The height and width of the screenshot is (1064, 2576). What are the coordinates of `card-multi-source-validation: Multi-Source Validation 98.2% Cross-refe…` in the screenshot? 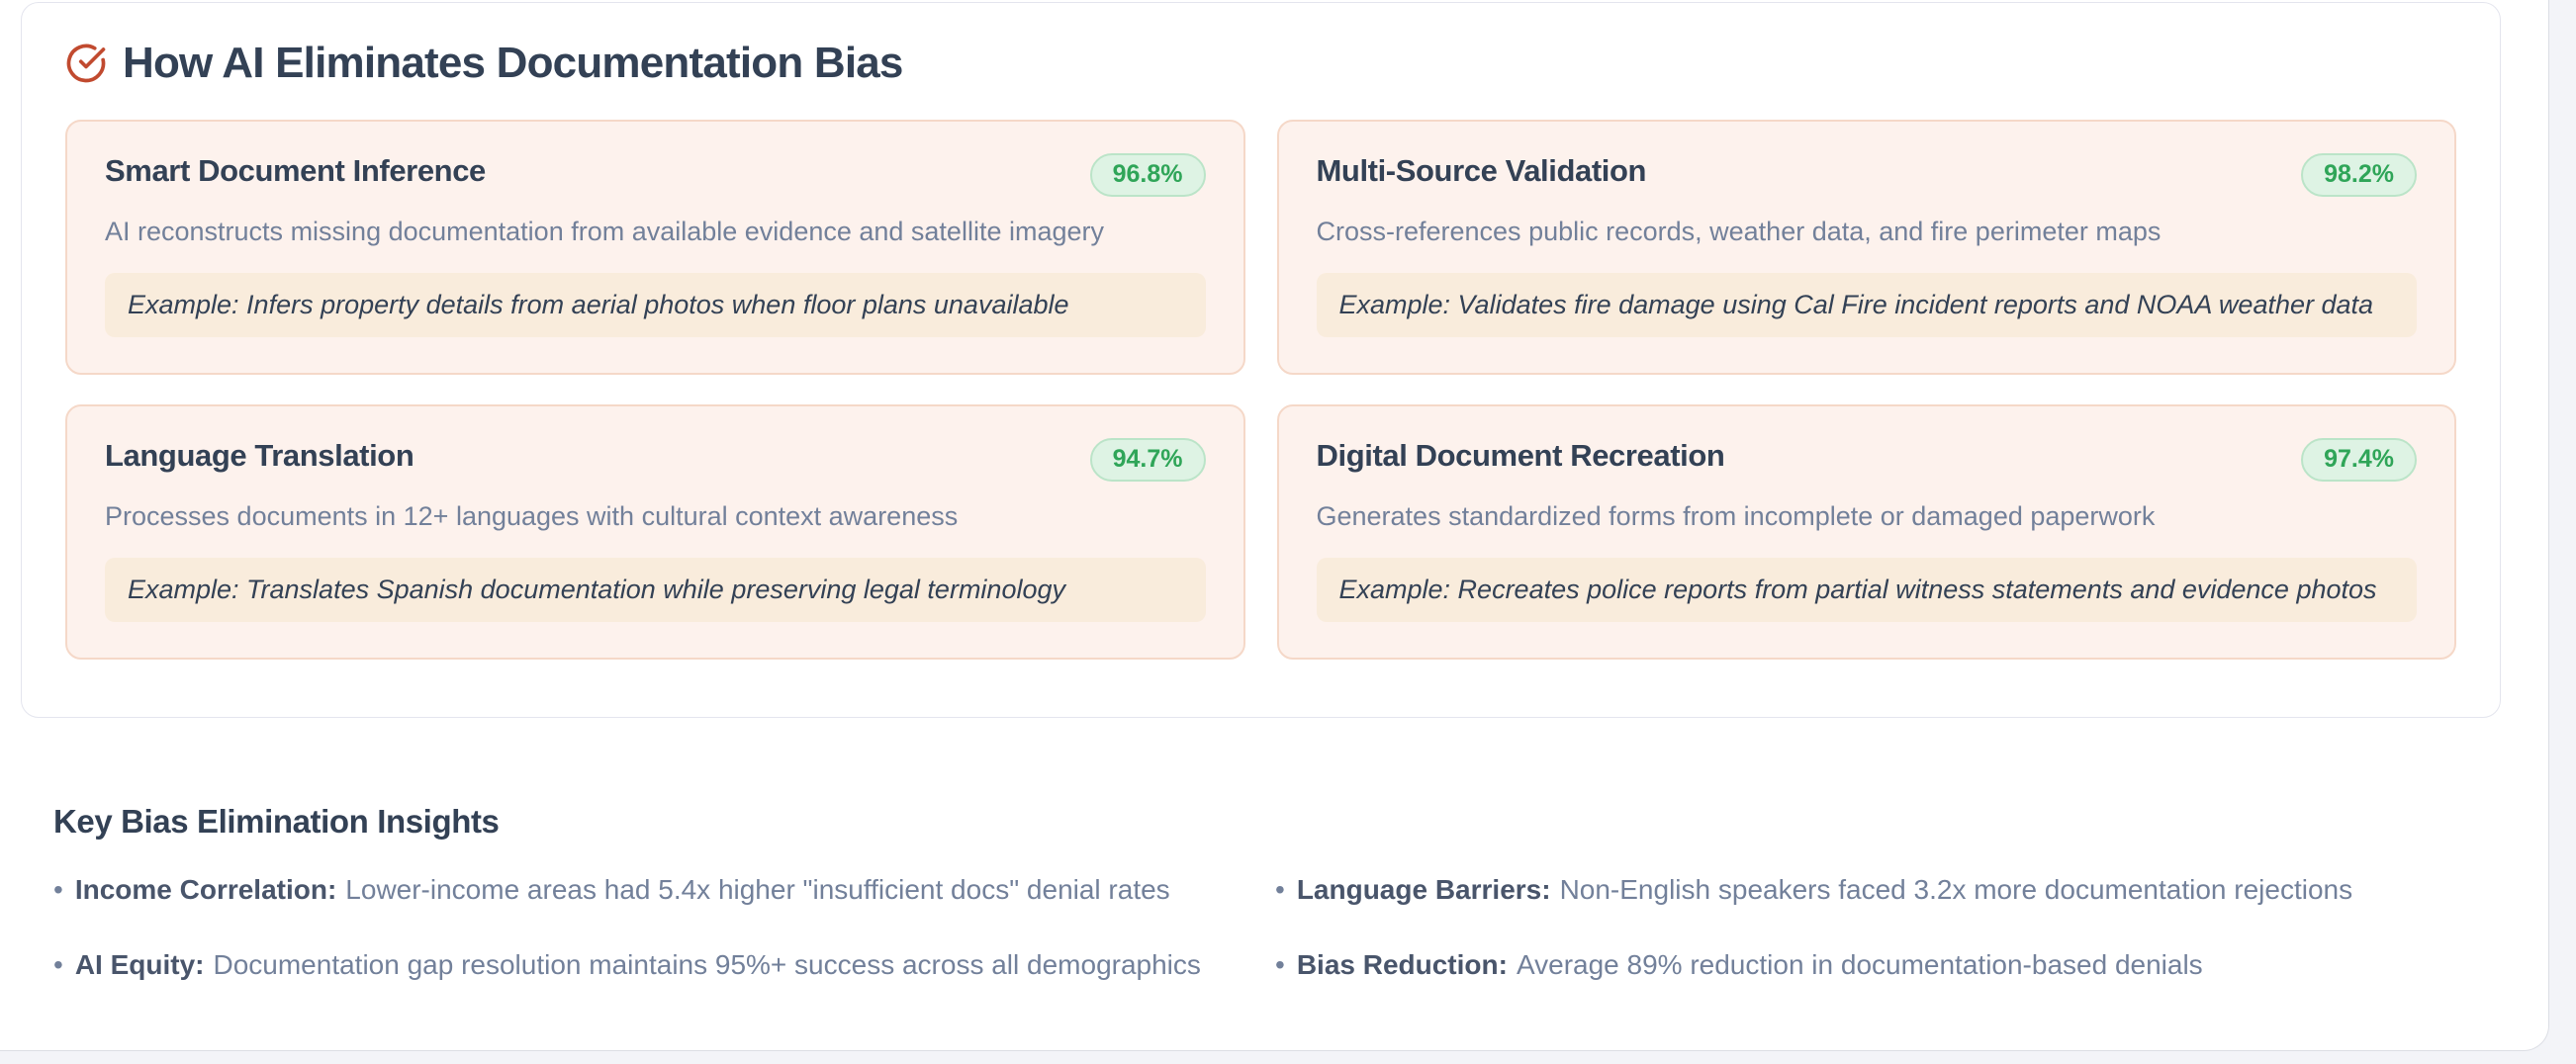 It's located at (1866, 247).